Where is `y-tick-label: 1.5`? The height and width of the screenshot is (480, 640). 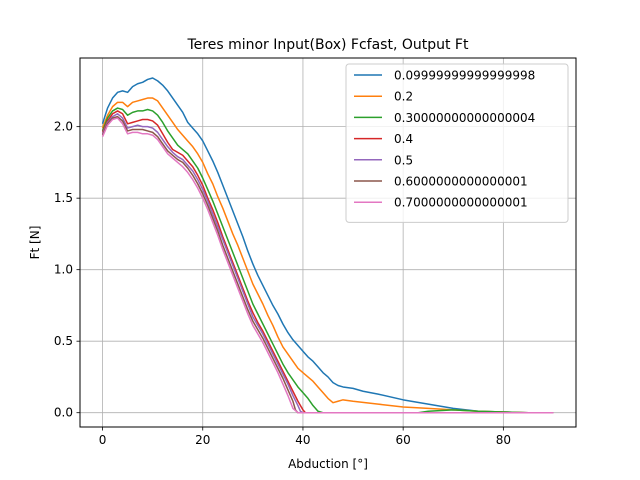 y-tick-label: 1.5 is located at coordinates (63, 198).